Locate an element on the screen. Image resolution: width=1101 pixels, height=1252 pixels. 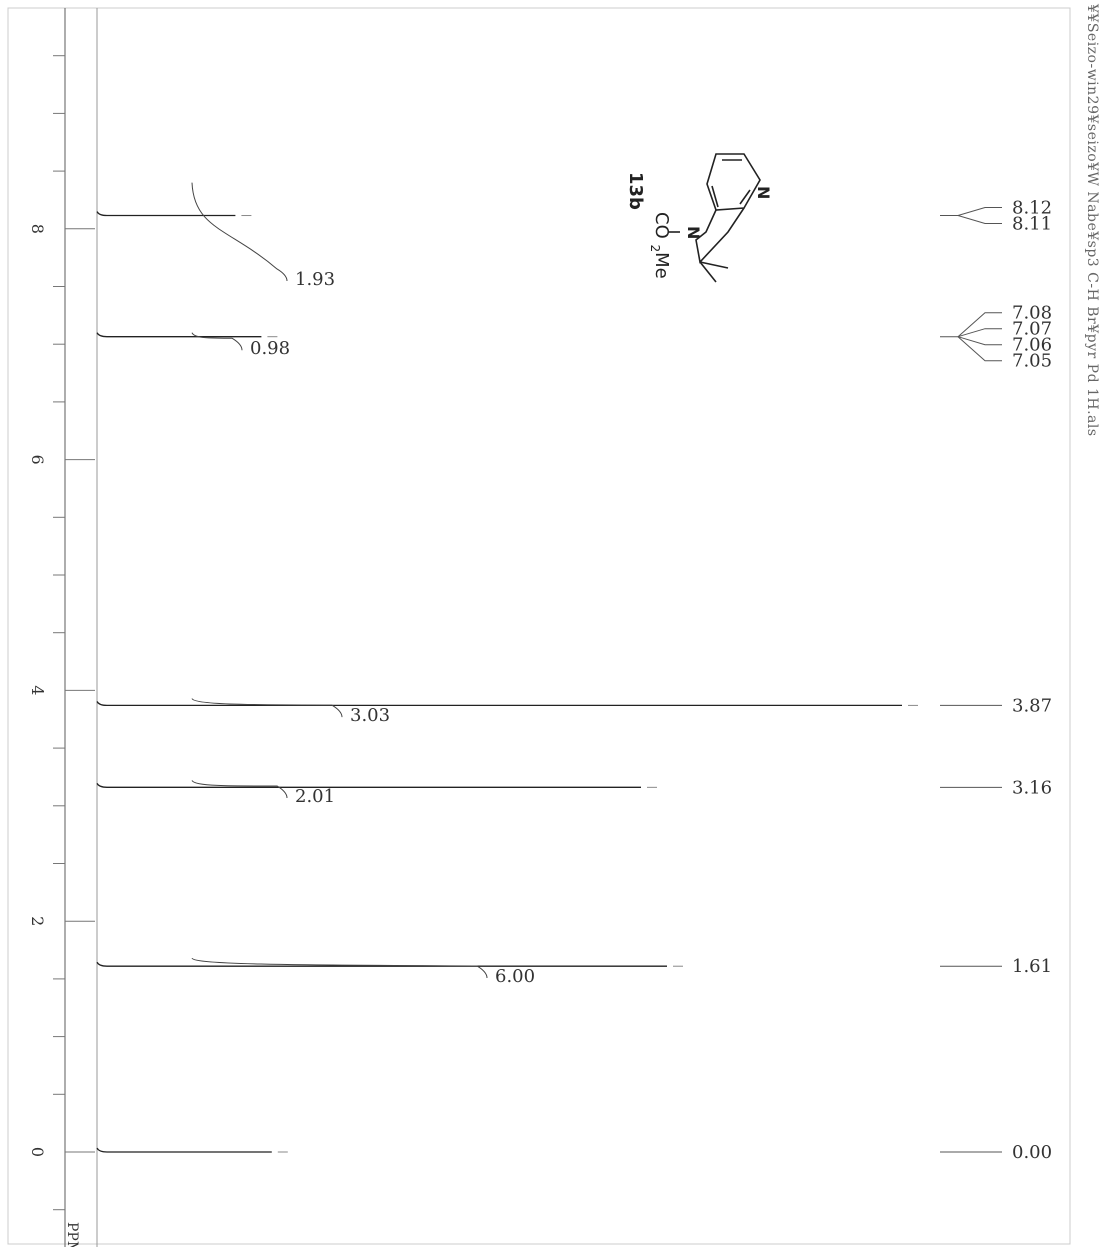
peak-labels: 8.128.11 7.087.077.067.05 3.87 3.16 1.61 0.00 is located at coordinates (996, 680).